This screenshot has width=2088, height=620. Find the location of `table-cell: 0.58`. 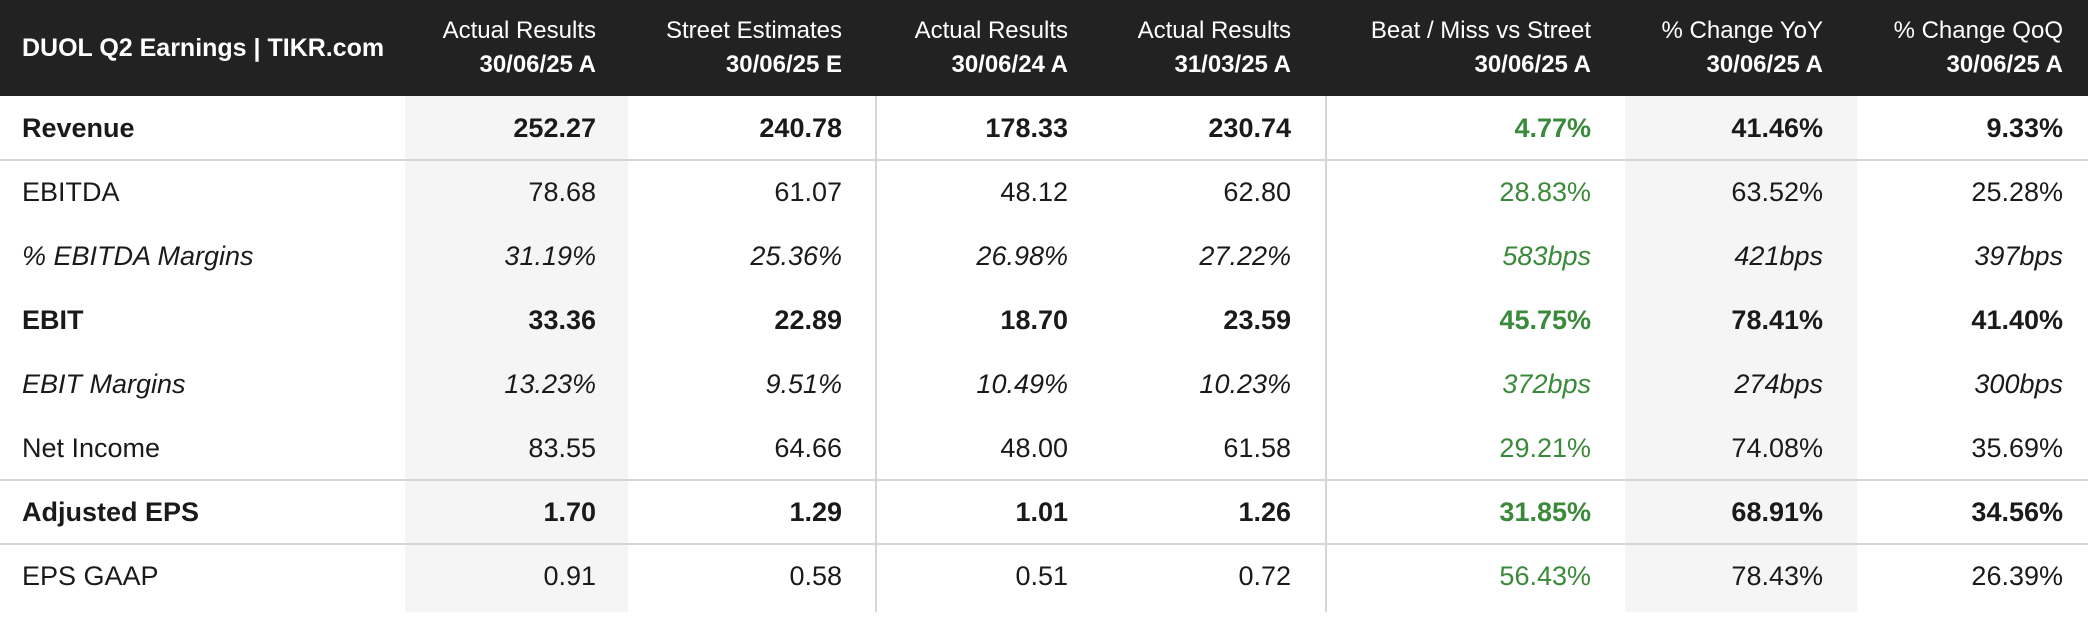

table-cell: 0.58 is located at coordinates (815, 576).